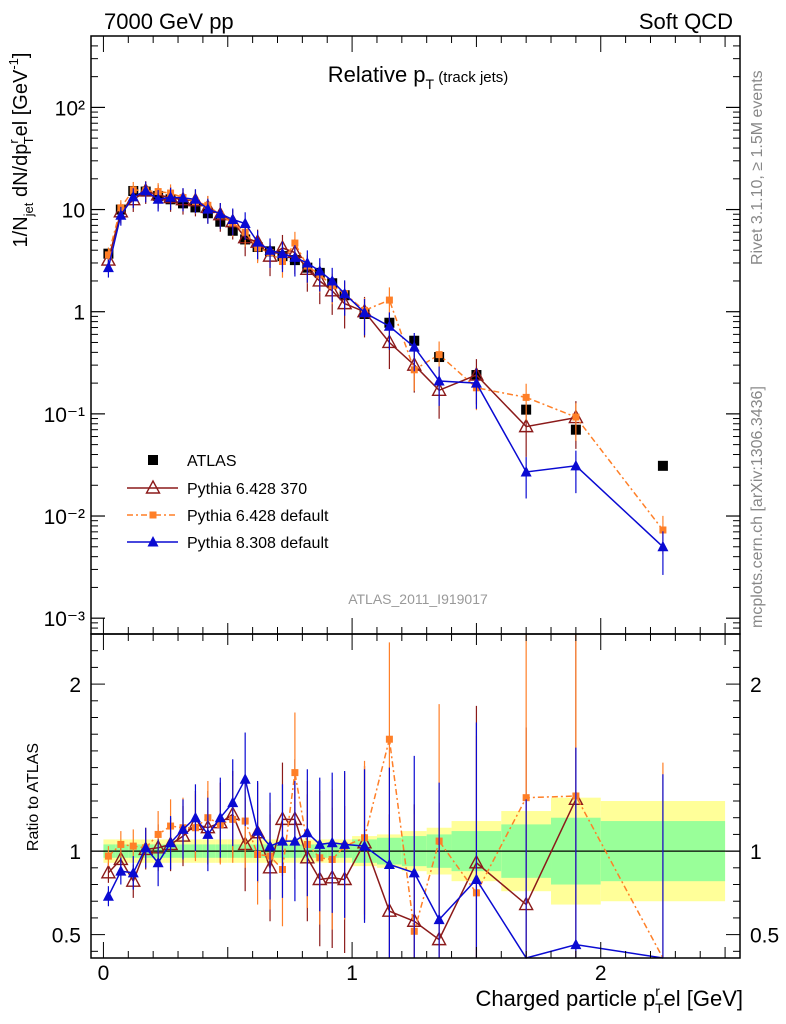 The image size is (786, 1024). Describe the element at coordinates (70, 108) in the screenshot. I see `y-tick-label: 10²` at that location.